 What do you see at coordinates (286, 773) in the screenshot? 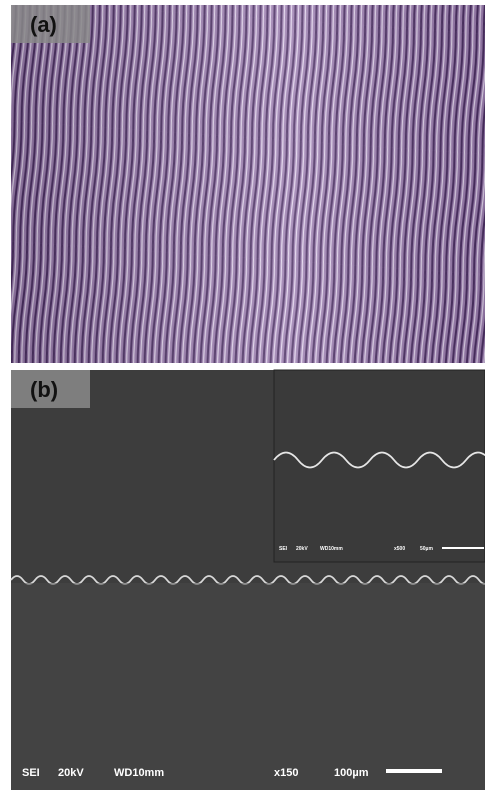
I see `sem-footer: x150` at bounding box center [286, 773].